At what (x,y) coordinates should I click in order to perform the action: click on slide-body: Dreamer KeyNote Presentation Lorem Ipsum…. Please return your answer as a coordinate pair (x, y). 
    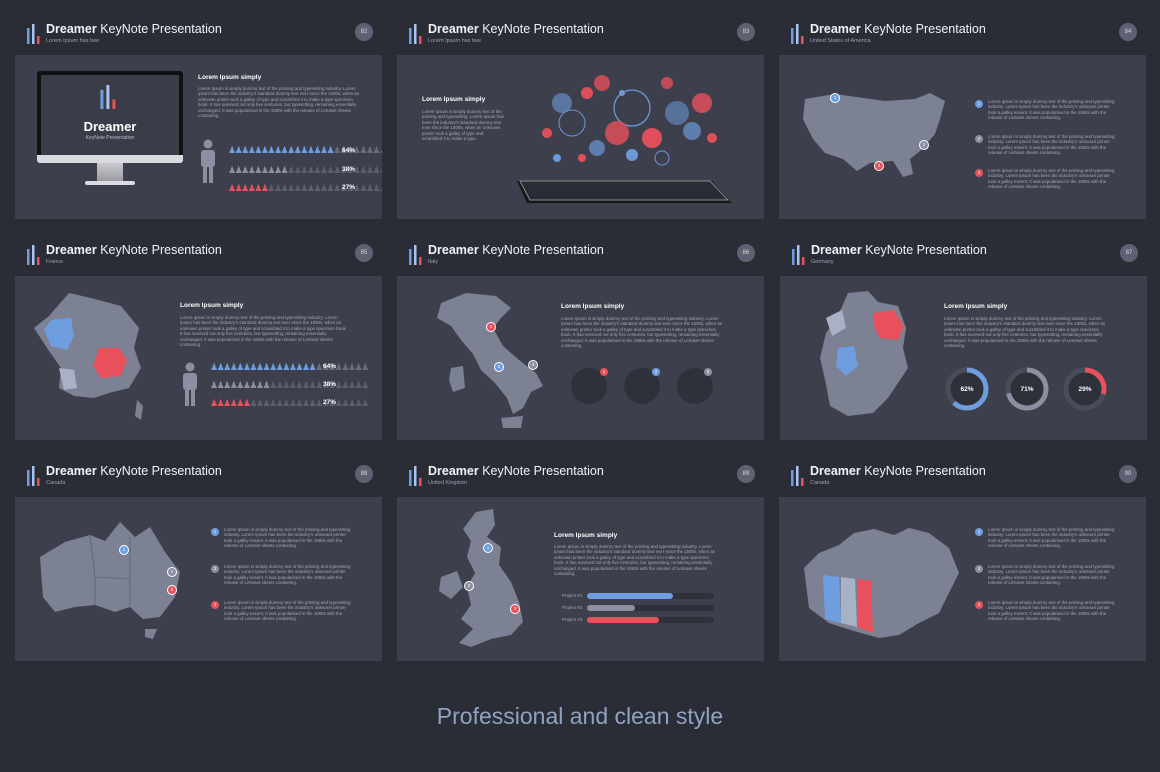
    Looking at the image, I should click on (198, 137).